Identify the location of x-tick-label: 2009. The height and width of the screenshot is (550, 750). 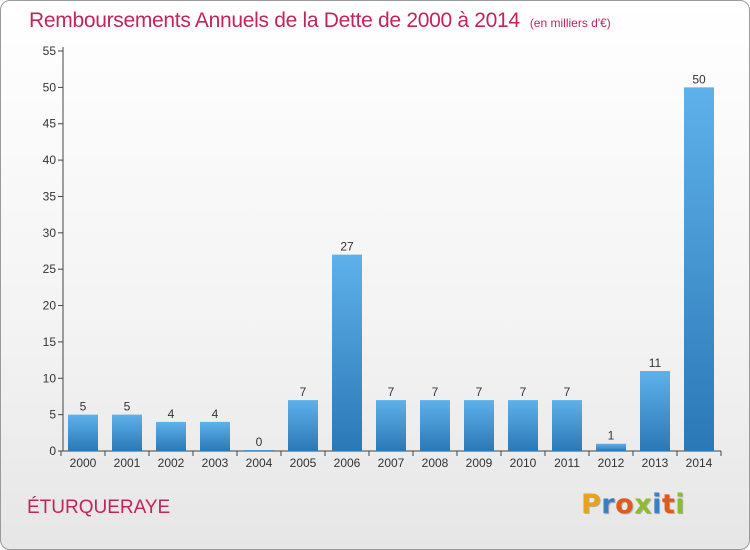
(479, 463).